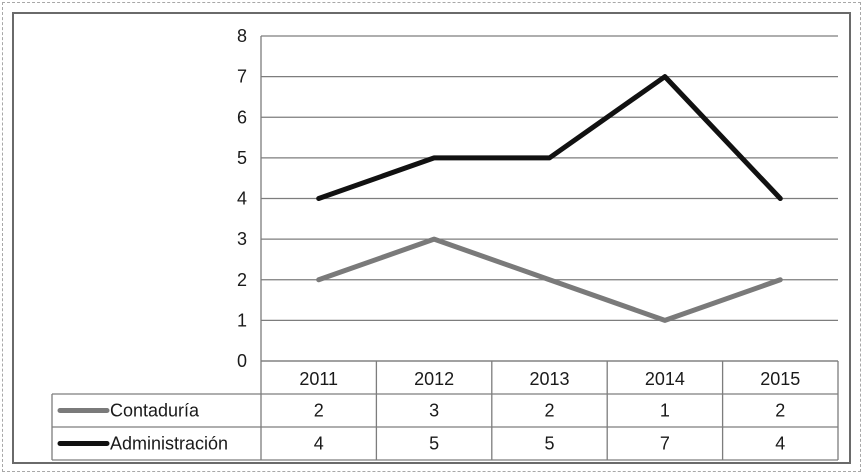 Image resolution: width=865 pixels, height=476 pixels. What do you see at coordinates (780, 444) in the screenshot?
I see `table-value-1-4: 4` at bounding box center [780, 444].